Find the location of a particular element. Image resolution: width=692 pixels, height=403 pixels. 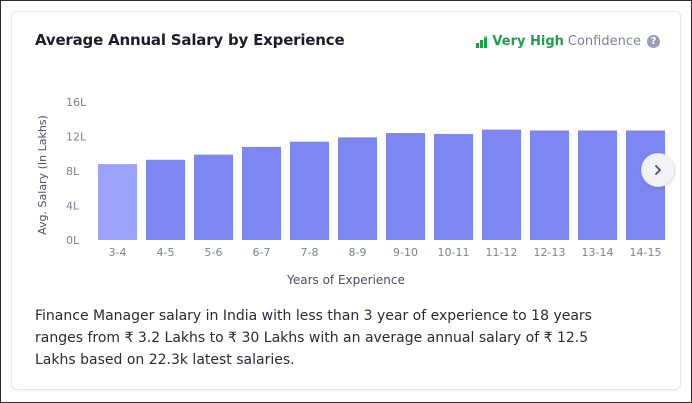

x-tick-label: 3-4 is located at coordinates (118, 252).